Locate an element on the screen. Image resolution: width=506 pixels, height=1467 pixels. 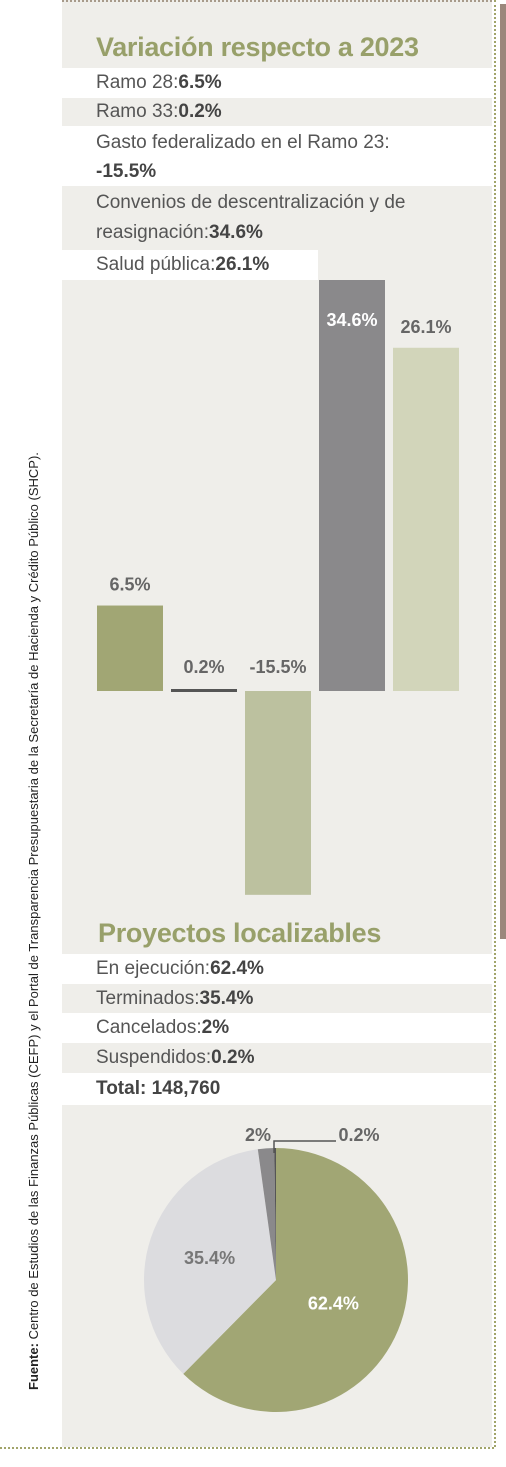
legend-value: 2% is located at coordinates (215, 1027).